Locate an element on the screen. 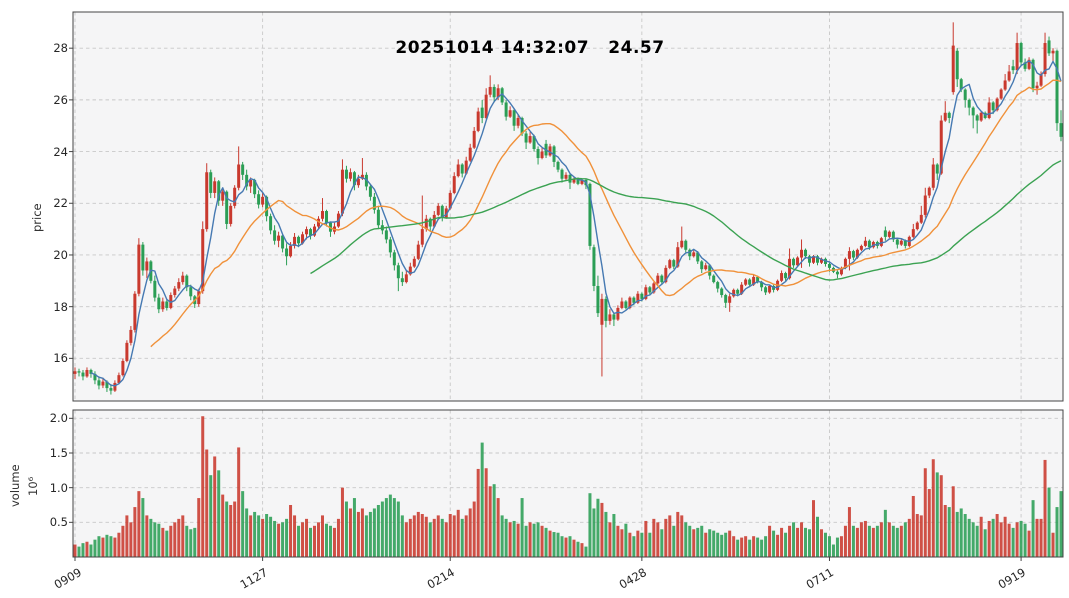 This screenshot has height=598, width=1069. price-tick-24: 24 is located at coordinates (60, 152).